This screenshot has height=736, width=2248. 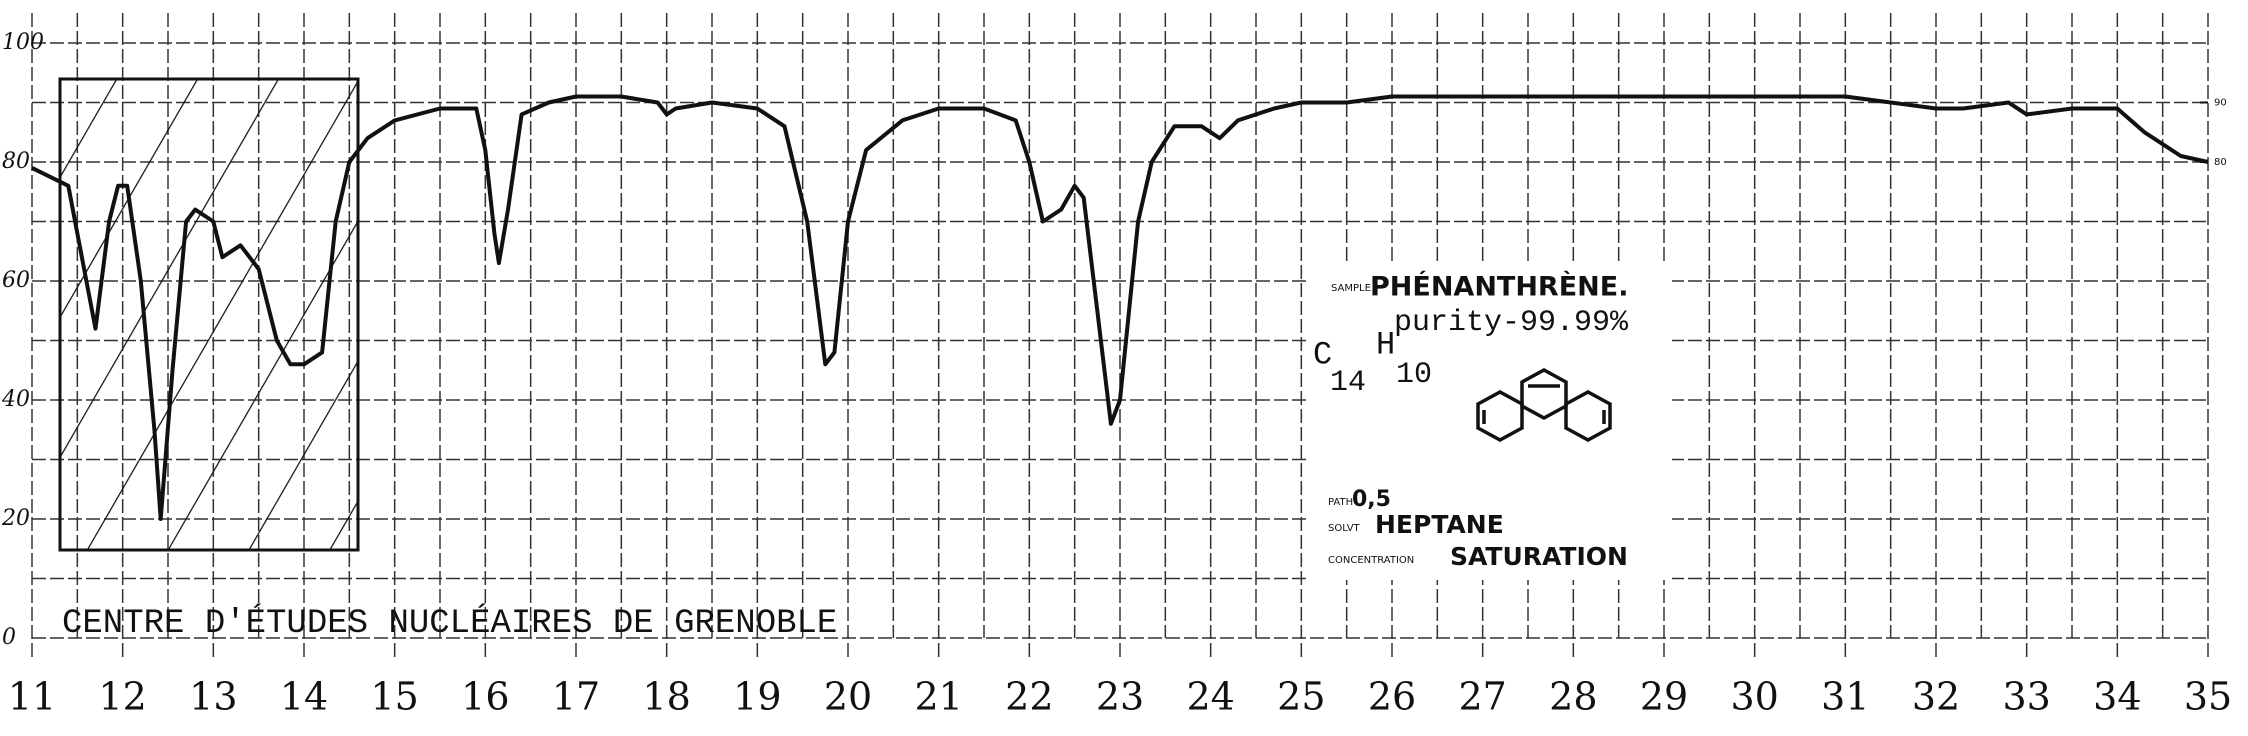 What do you see at coordinates (1511, 323) in the screenshot?
I see `purity: purity-99.99%` at bounding box center [1511, 323].